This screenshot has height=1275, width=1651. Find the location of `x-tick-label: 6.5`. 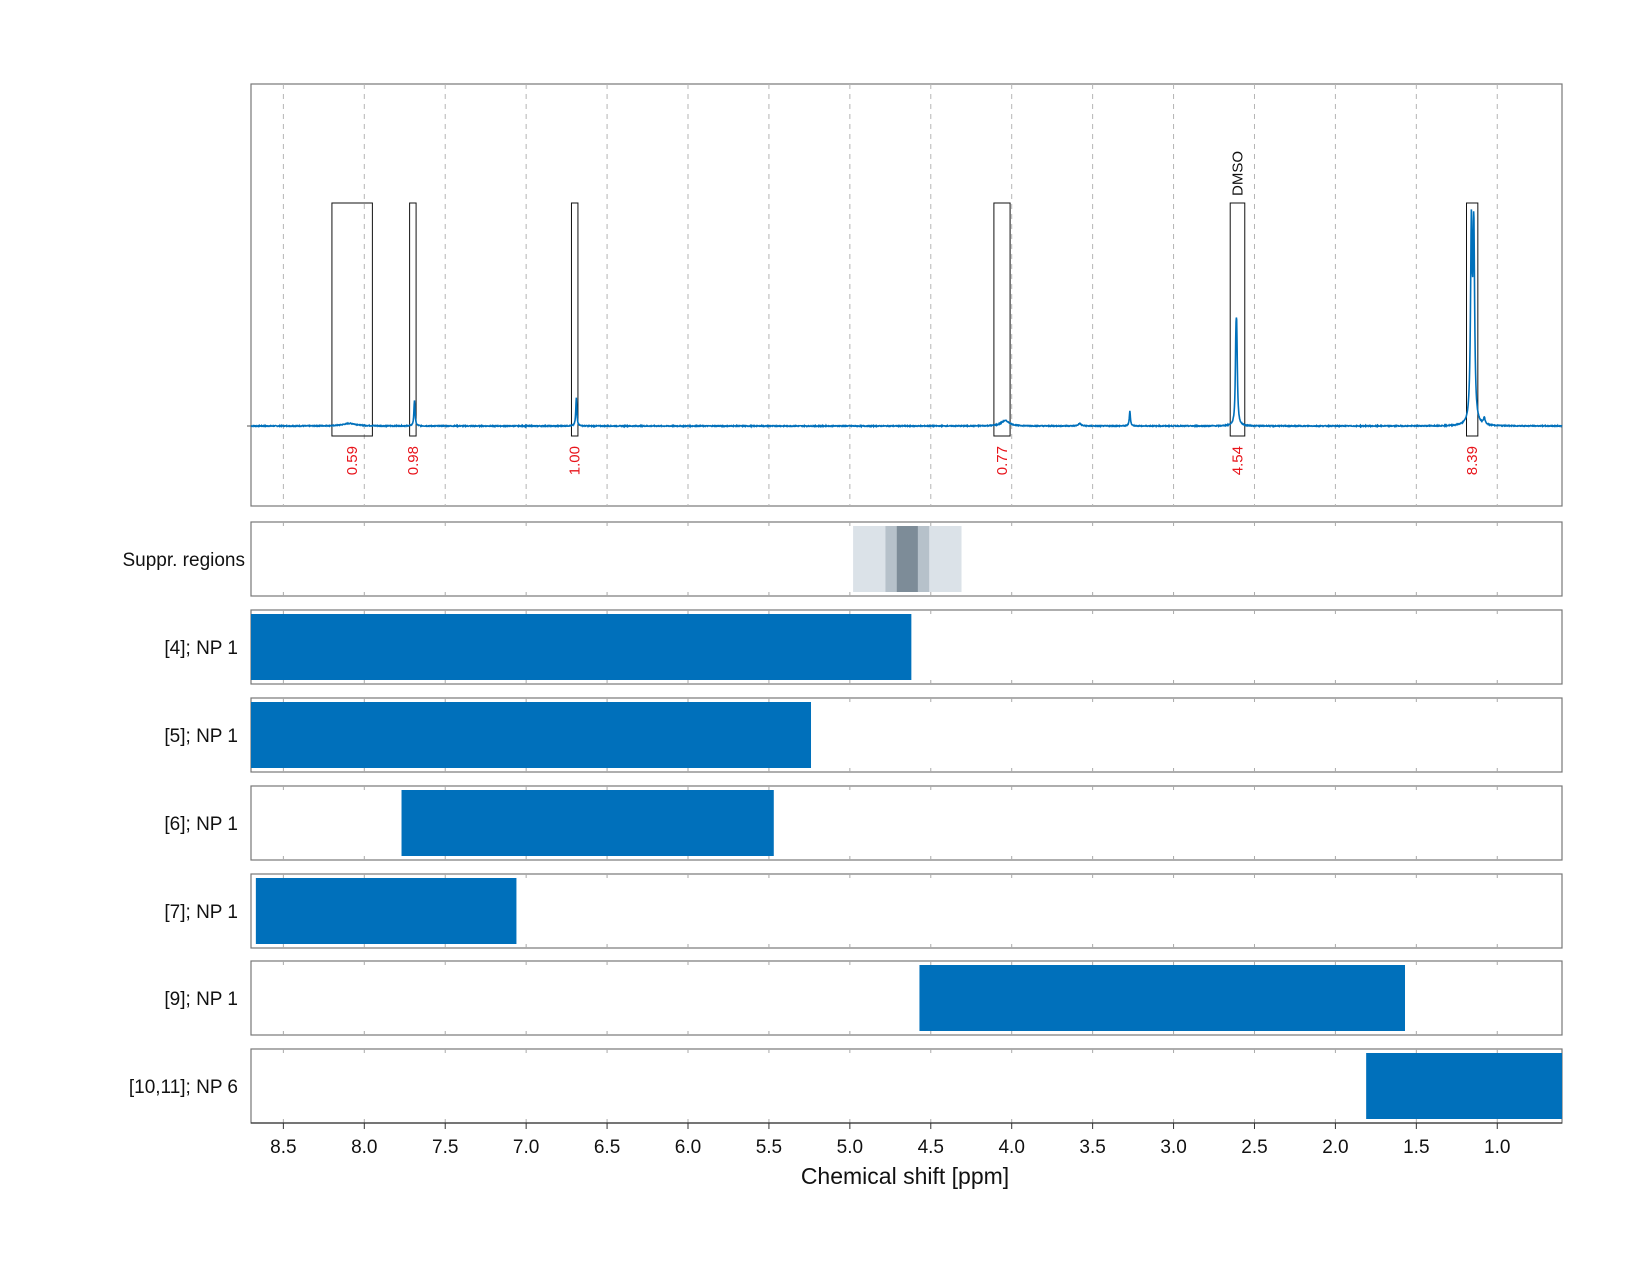

x-tick-label: 6.5 is located at coordinates (607, 1147).